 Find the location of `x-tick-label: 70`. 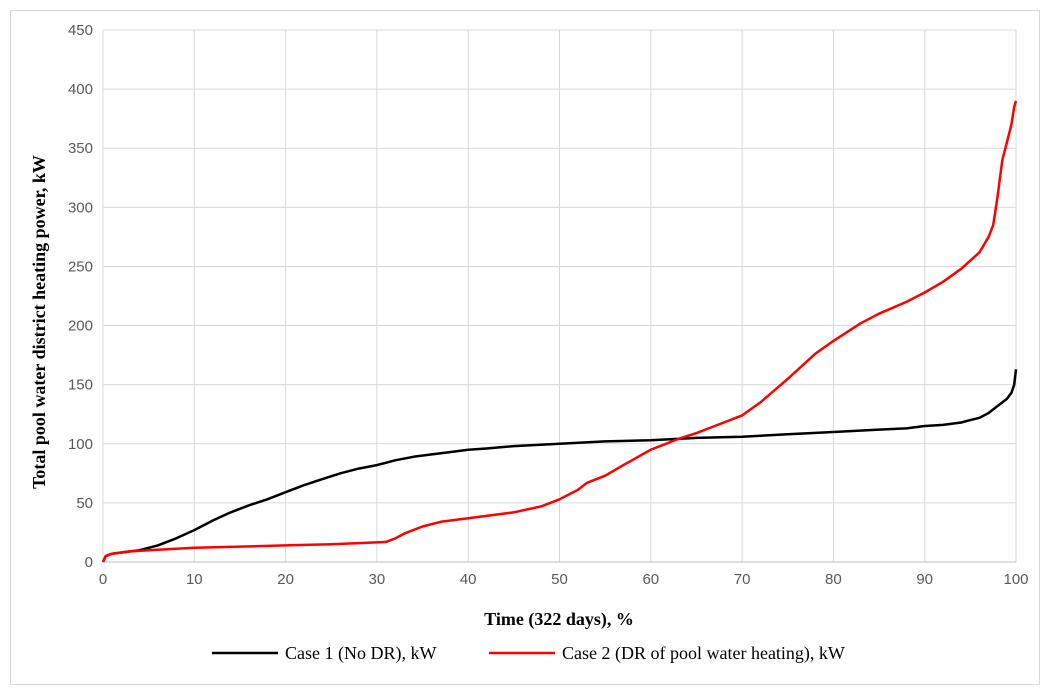

x-tick-label: 70 is located at coordinates (742, 579).